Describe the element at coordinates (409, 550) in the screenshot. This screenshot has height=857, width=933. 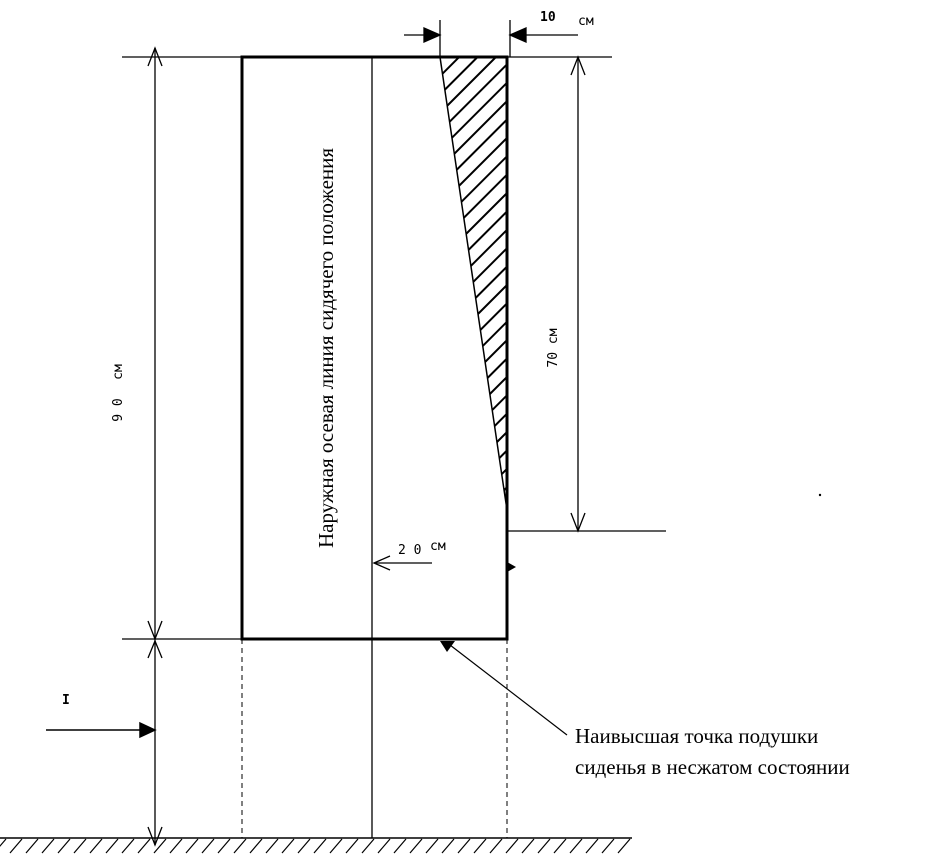
I see `offset-20-value: 2 0` at that location.